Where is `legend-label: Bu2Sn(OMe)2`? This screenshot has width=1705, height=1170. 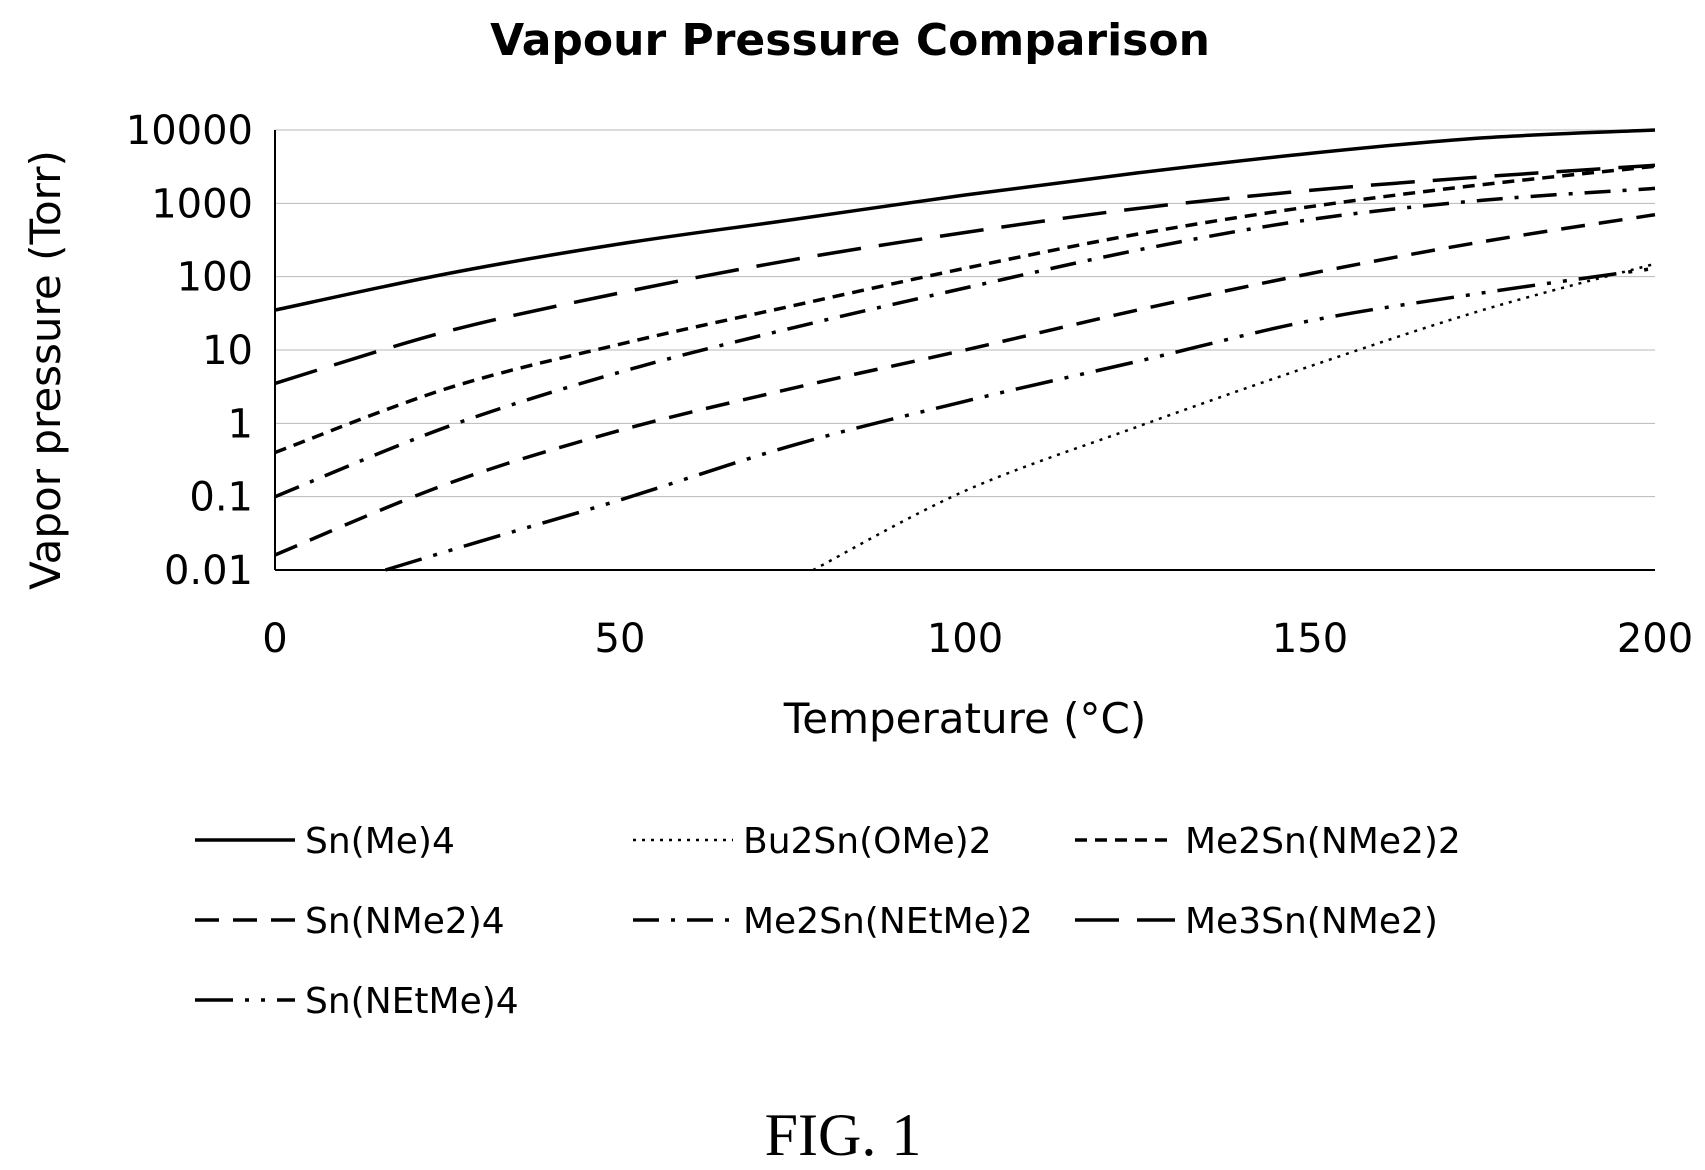
legend-label: Bu2Sn(OMe)2 is located at coordinates (867, 841).